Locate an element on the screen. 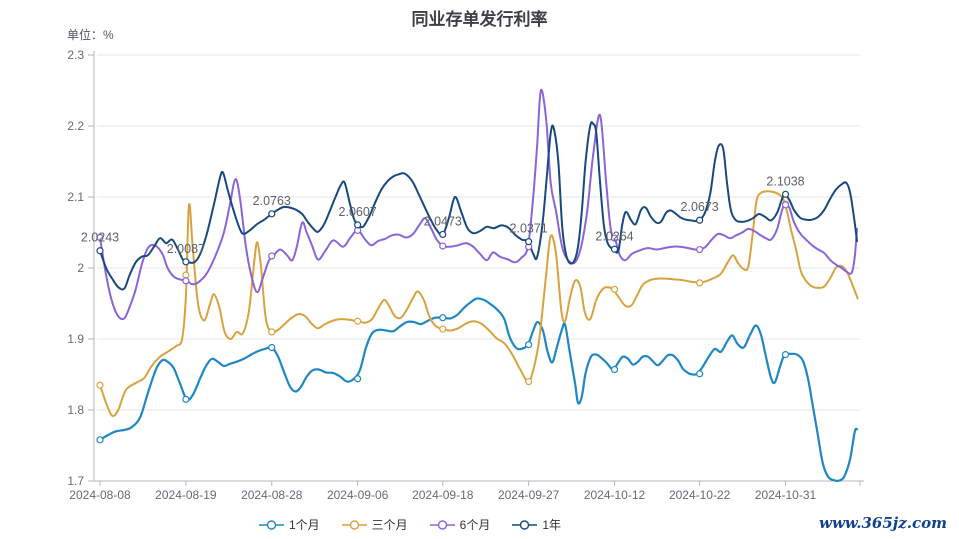 The height and width of the screenshot is (539, 959). x-tick-label: 2024-09-18 is located at coordinates (443, 495).